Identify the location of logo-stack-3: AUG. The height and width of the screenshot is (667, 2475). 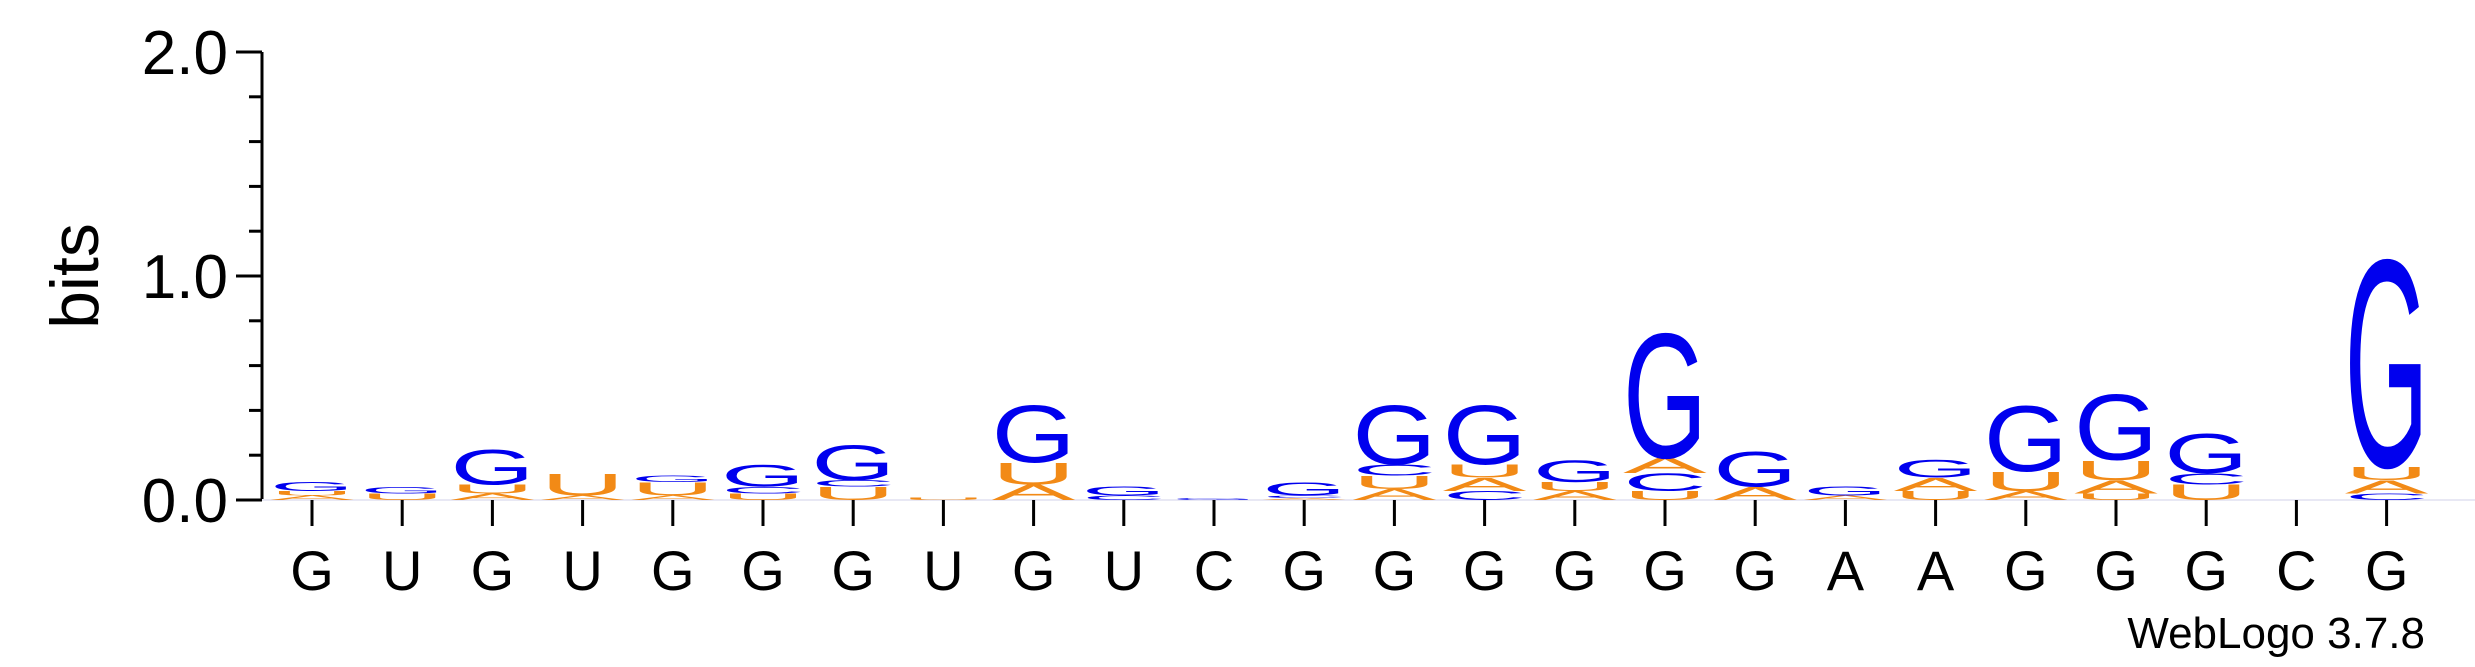
(492, 470).